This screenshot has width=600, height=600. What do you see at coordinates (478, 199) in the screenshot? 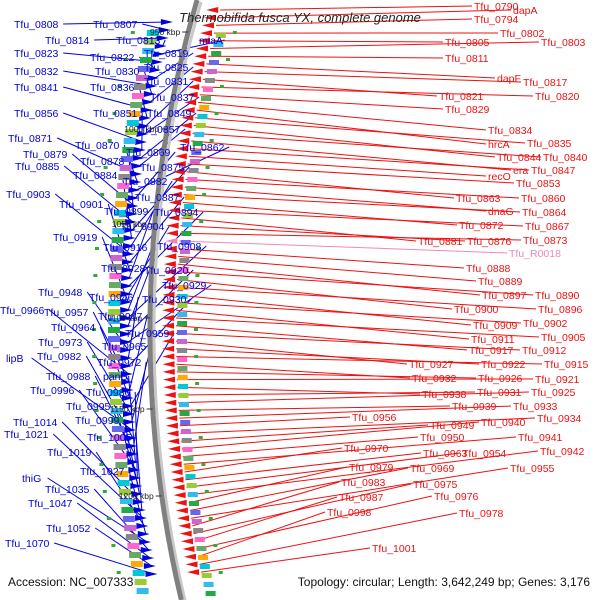
I see `reverse-gene-label: Tfu_0863` at bounding box center [478, 199].